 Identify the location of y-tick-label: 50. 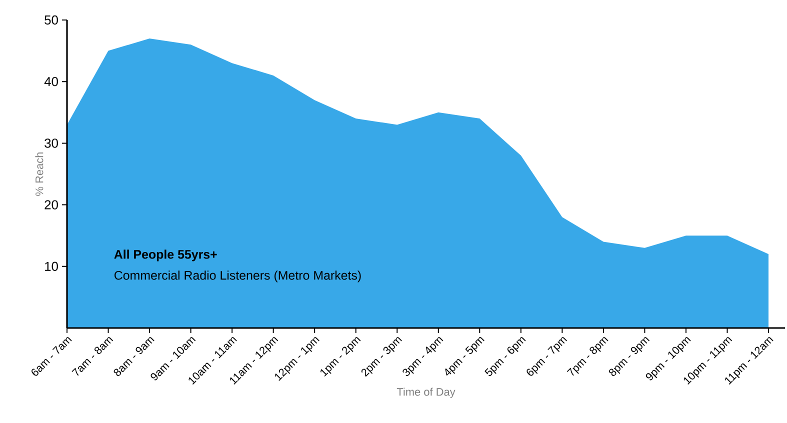
(51, 20).